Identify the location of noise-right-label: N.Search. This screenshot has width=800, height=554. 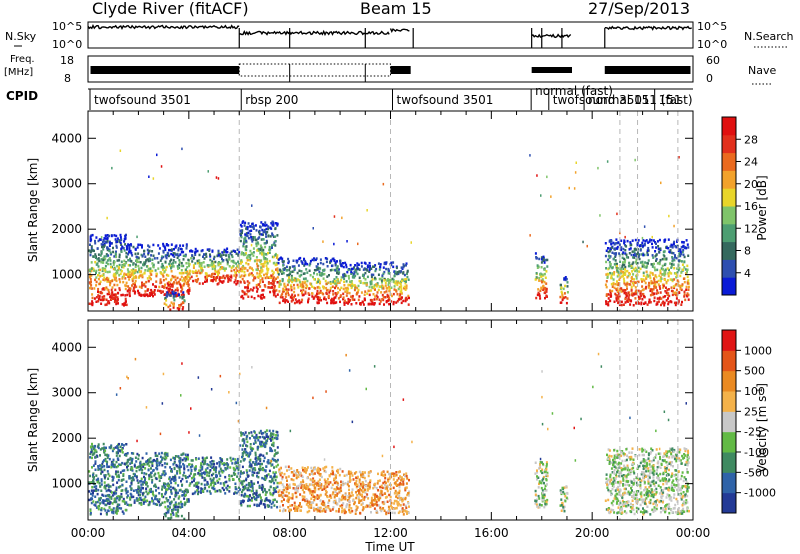
(769, 36).